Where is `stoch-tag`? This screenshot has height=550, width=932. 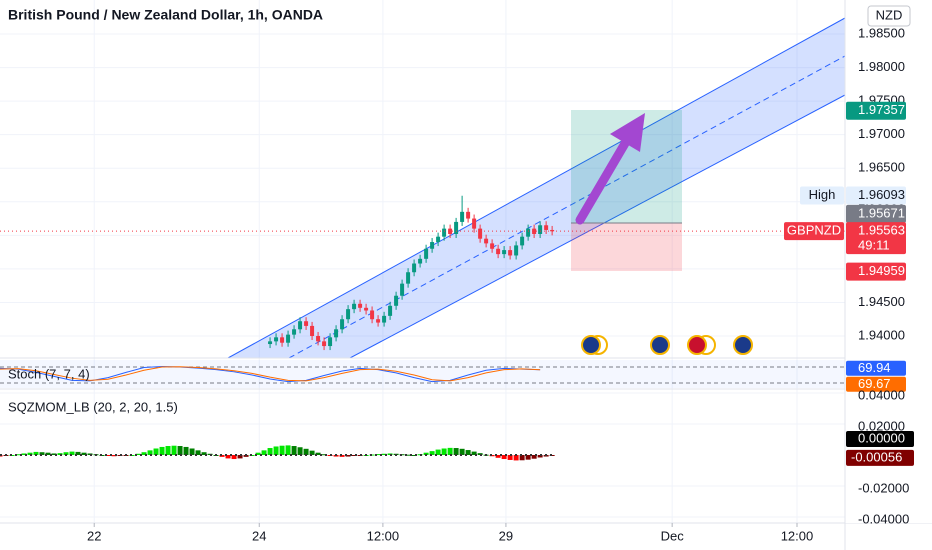 stoch-tag is located at coordinates (876, 368).